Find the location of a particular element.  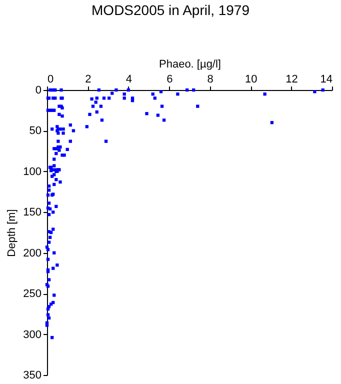

x-tick-label: 6 is located at coordinates (169, 80).